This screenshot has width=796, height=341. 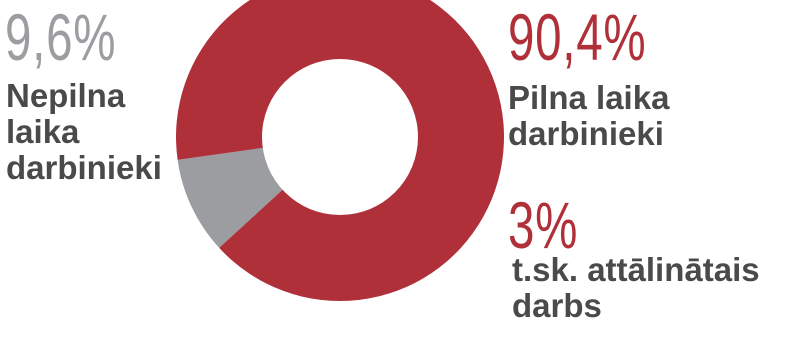 What do you see at coordinates (61, 37) in the screenshot?
I see `slice-value-label-part-time: 9,6%` at bounding box center [61, 37].